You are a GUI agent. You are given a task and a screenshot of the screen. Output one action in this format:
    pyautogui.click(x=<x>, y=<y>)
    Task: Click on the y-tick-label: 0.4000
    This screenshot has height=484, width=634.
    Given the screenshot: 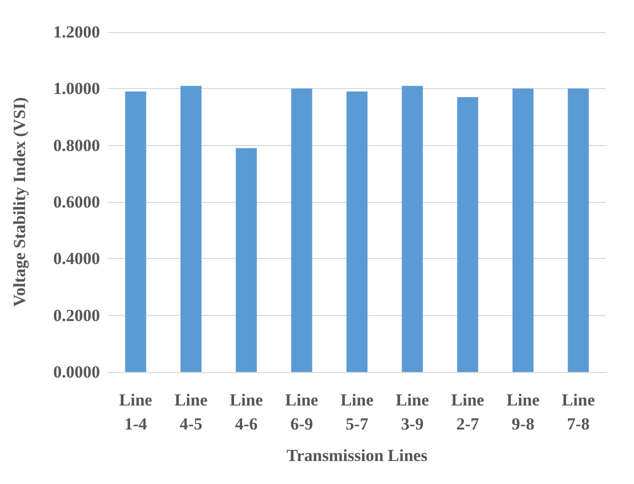 What is the action you would take?
    pyautogui.click(x=76, y=258)
    